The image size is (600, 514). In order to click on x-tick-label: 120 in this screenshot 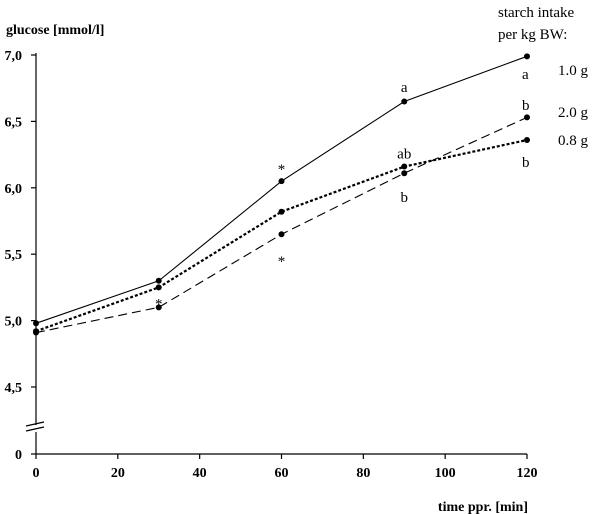, I will do `click(527, 473)`.